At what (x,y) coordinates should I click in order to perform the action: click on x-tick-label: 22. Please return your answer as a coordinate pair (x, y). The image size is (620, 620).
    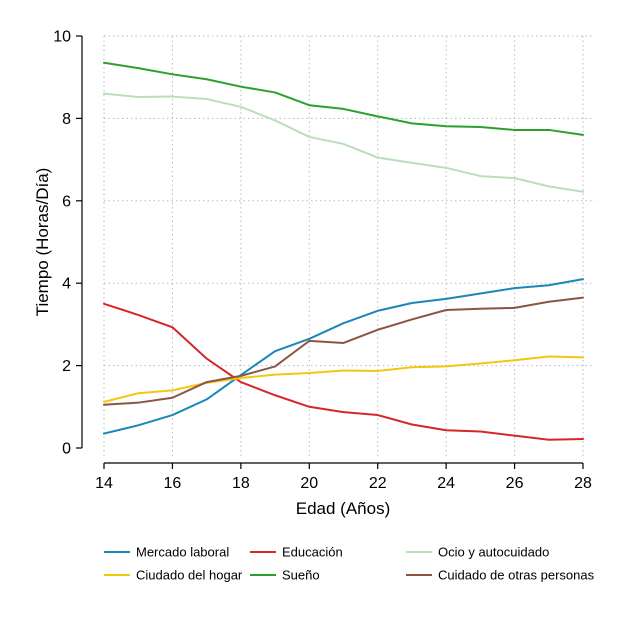
    Looking at the image, I should click on (378, 483).